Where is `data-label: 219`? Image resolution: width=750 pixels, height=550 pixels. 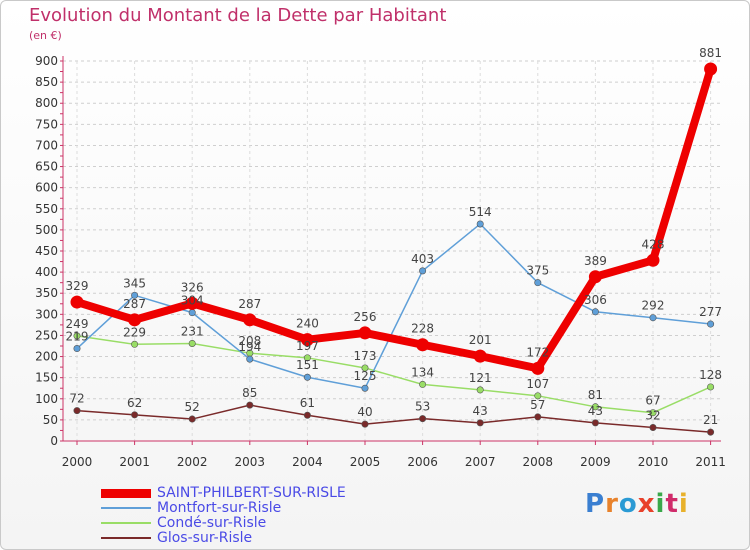 data-label: 219 is located at coordinates (77, 337).